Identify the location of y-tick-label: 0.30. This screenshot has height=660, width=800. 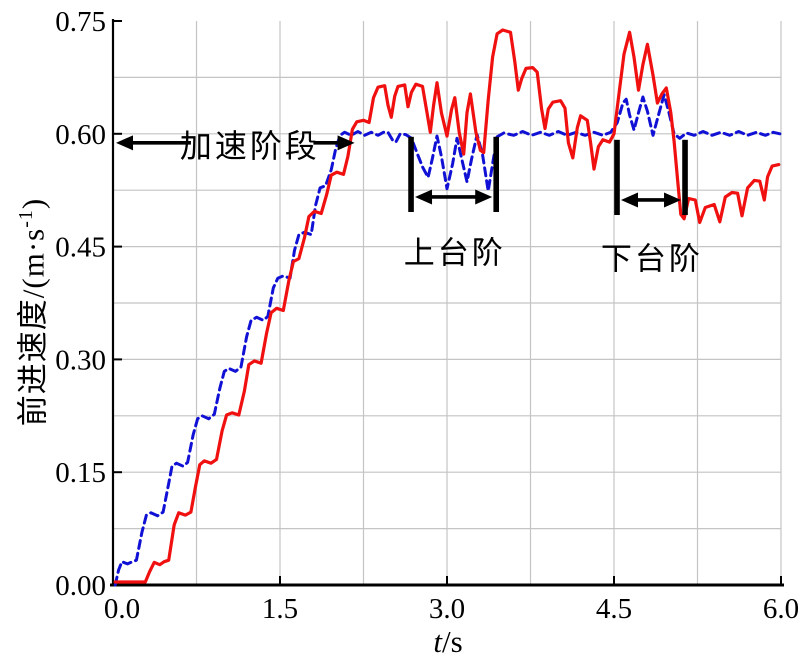
(80, 360).